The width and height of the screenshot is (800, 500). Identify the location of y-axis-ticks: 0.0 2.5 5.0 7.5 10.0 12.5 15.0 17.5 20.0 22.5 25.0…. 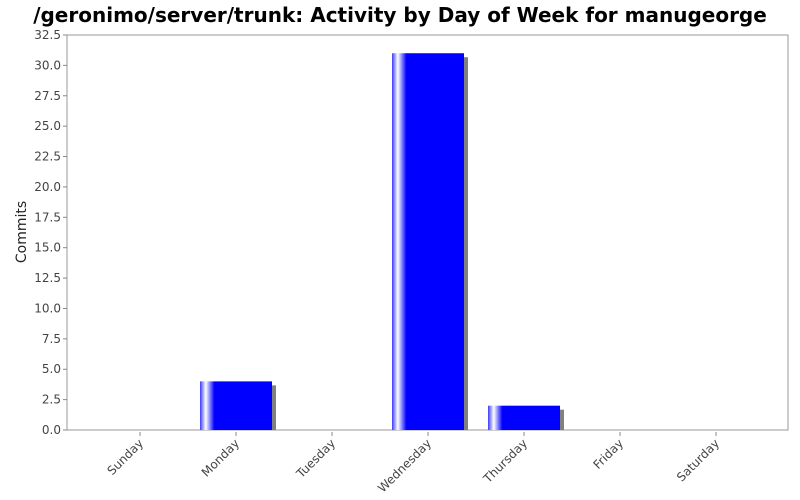
(50, 232).